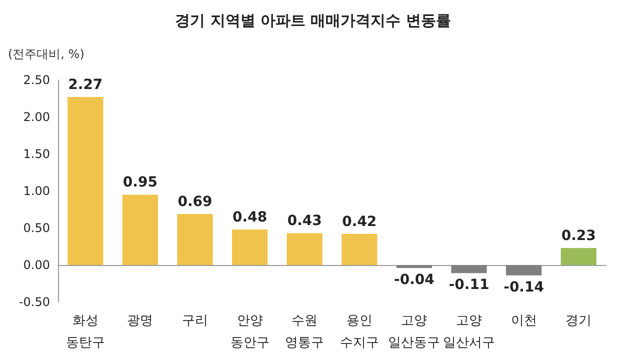 This screenshot has height=364, width=626. Describe the element at coordinates (414, 280) in the screenshot. I see `data-label: -0.04` at that location.